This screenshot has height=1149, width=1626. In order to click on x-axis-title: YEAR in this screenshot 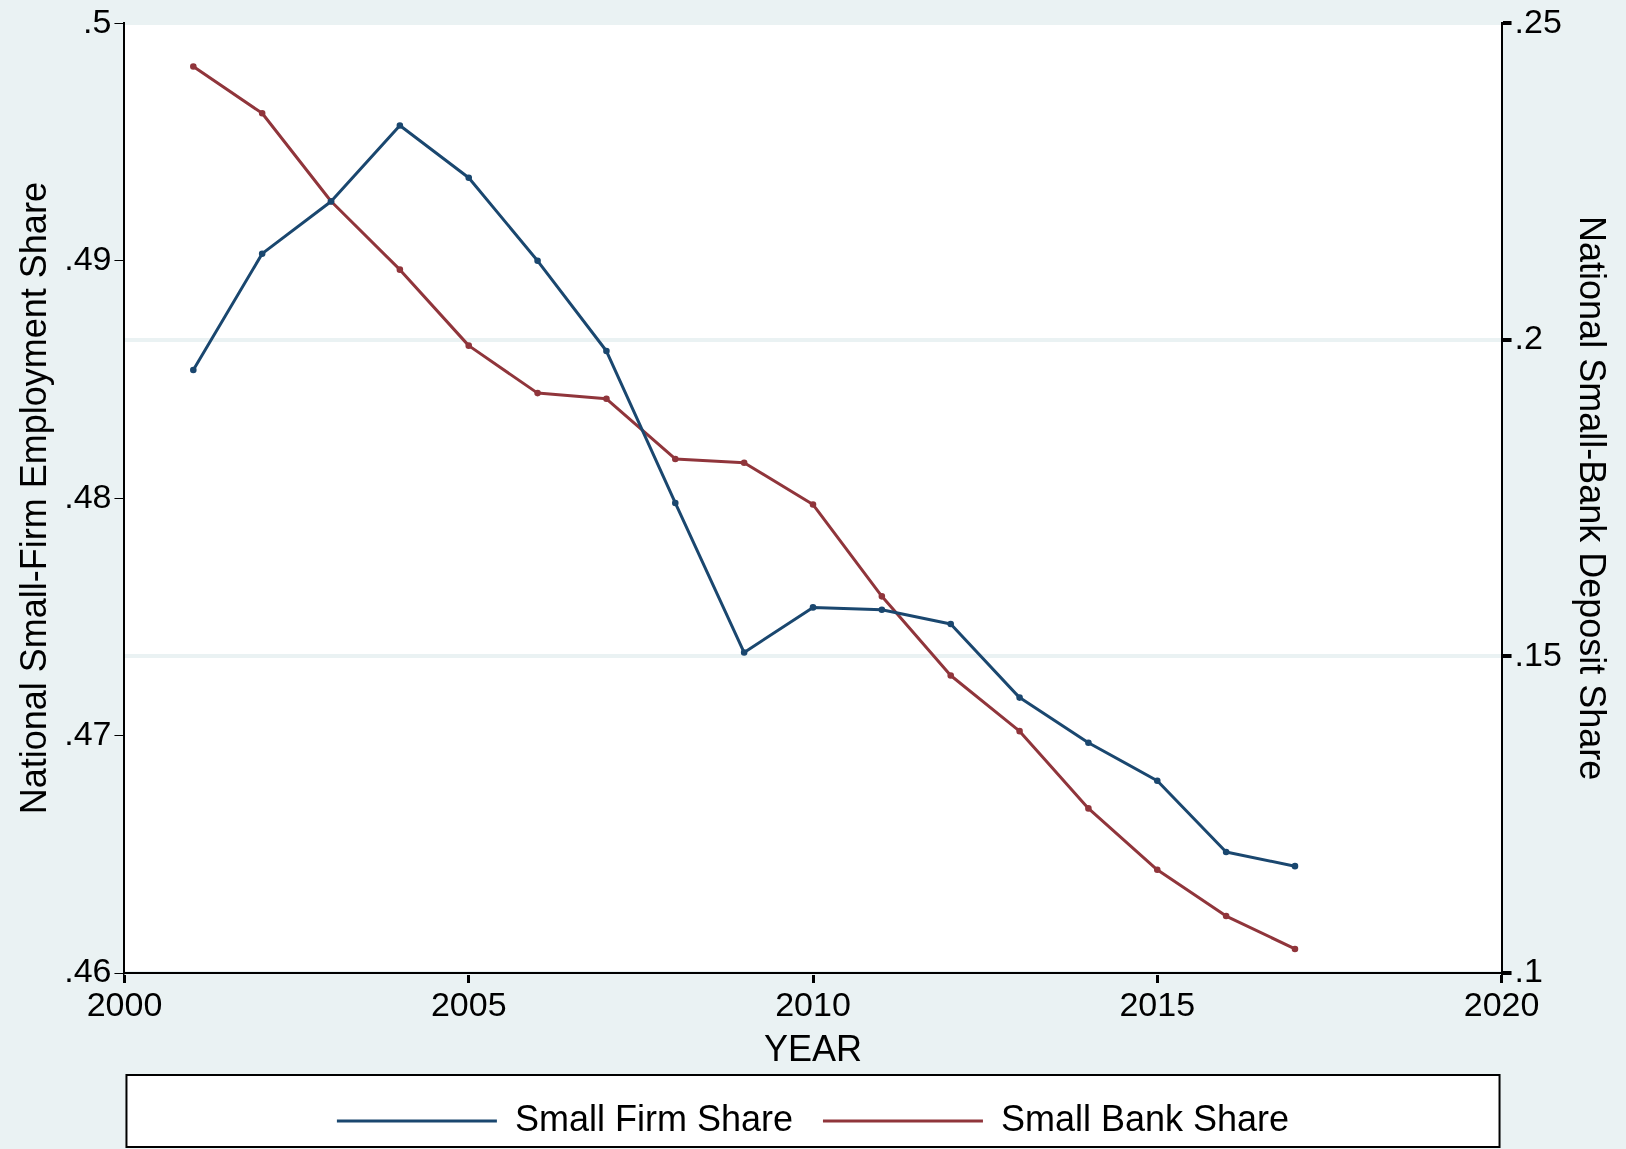, I will do `click(813, 1049)`.